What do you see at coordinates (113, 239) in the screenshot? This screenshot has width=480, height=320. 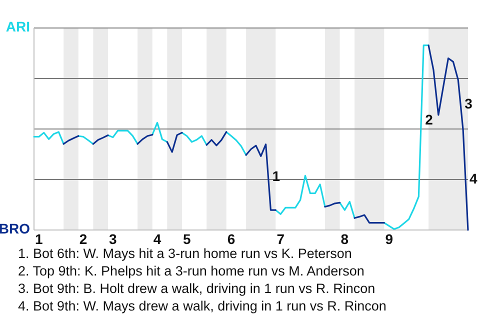 I see `x-tick-label: 3` at bounding box center [113, 239].